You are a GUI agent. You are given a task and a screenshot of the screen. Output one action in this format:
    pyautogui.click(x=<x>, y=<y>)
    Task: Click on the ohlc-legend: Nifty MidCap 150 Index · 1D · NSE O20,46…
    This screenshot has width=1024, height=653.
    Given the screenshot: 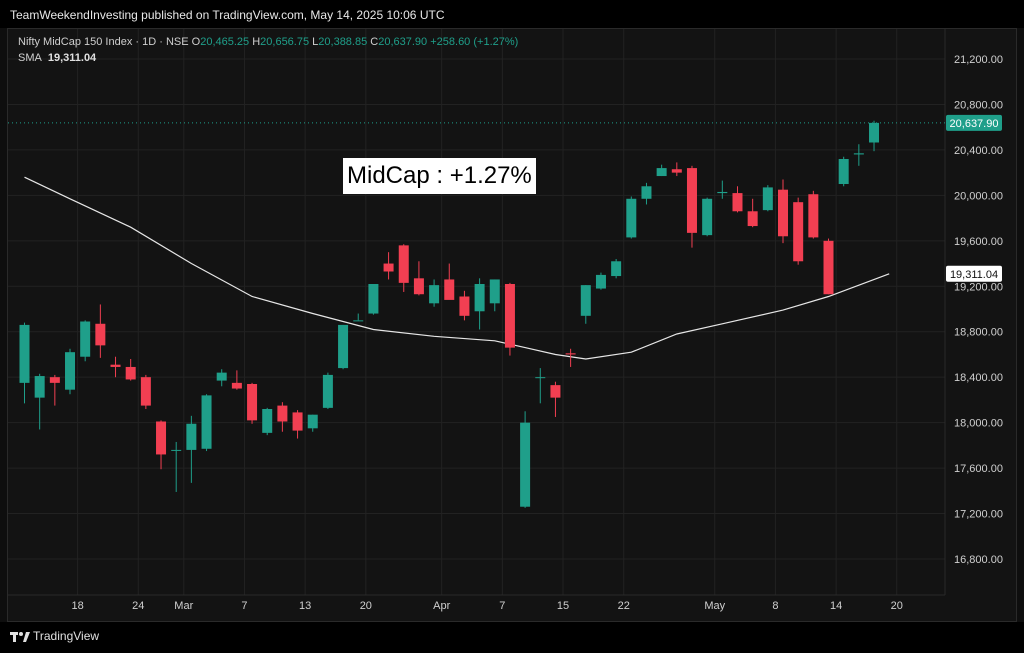 What is the action you would take?
    pyautogui.click(x=268, y=42)
    